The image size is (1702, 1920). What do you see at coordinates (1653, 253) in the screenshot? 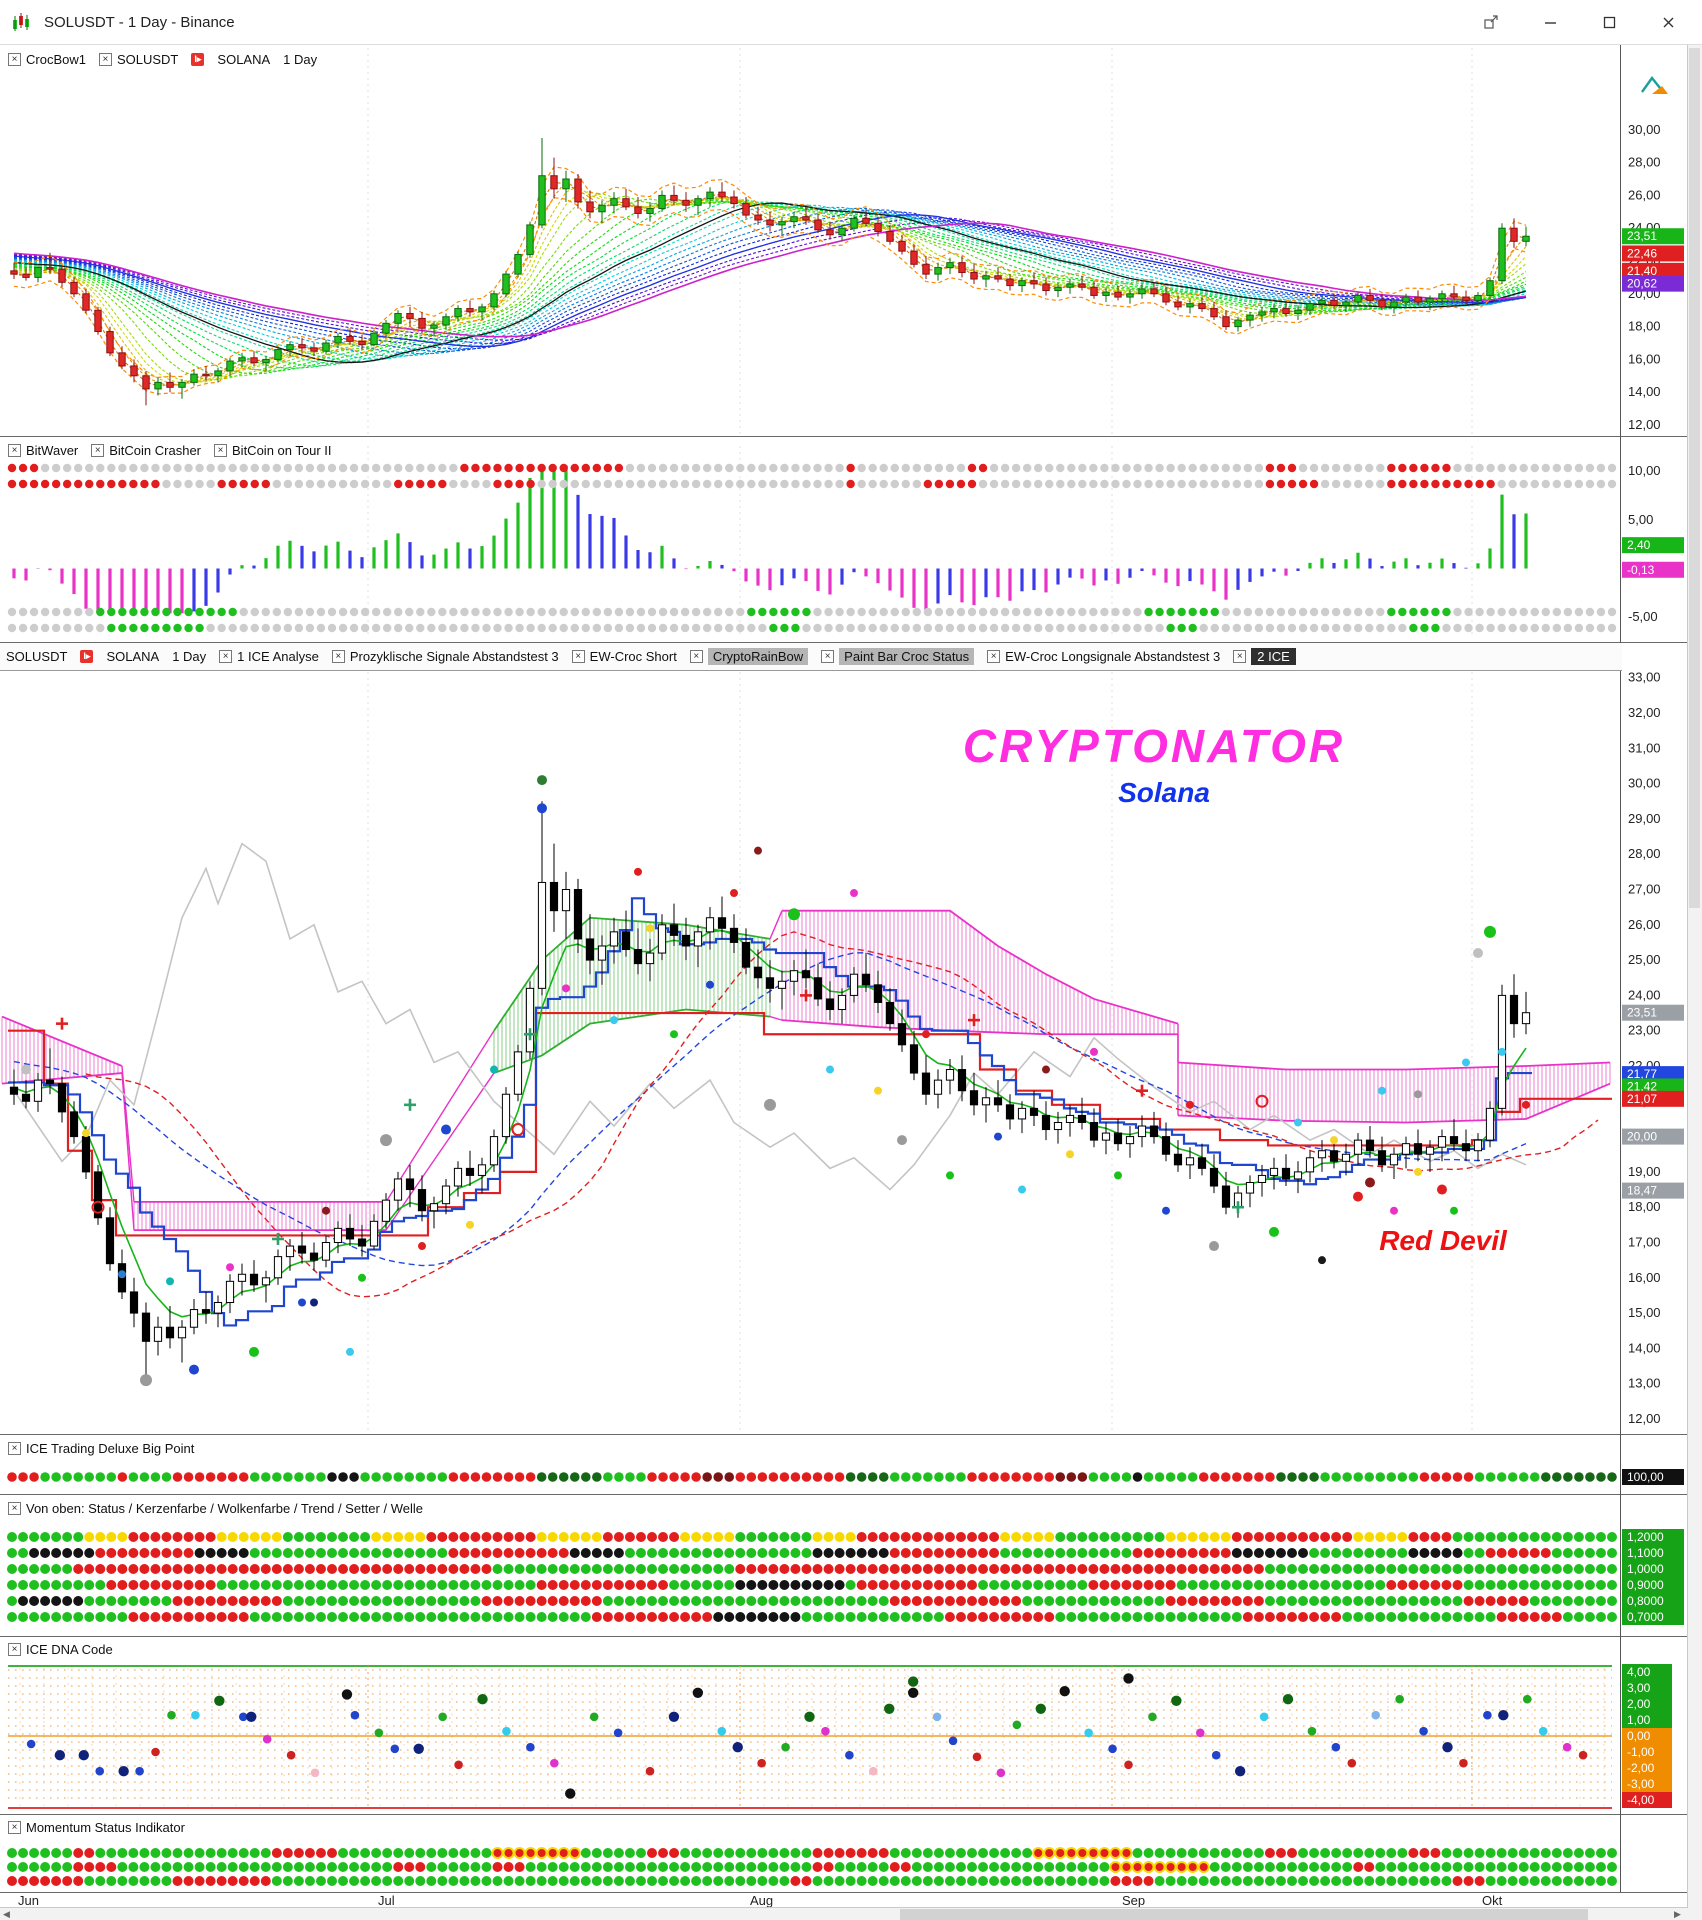
I see `price-badge: 22,46` at bounding box center [1653, 253].